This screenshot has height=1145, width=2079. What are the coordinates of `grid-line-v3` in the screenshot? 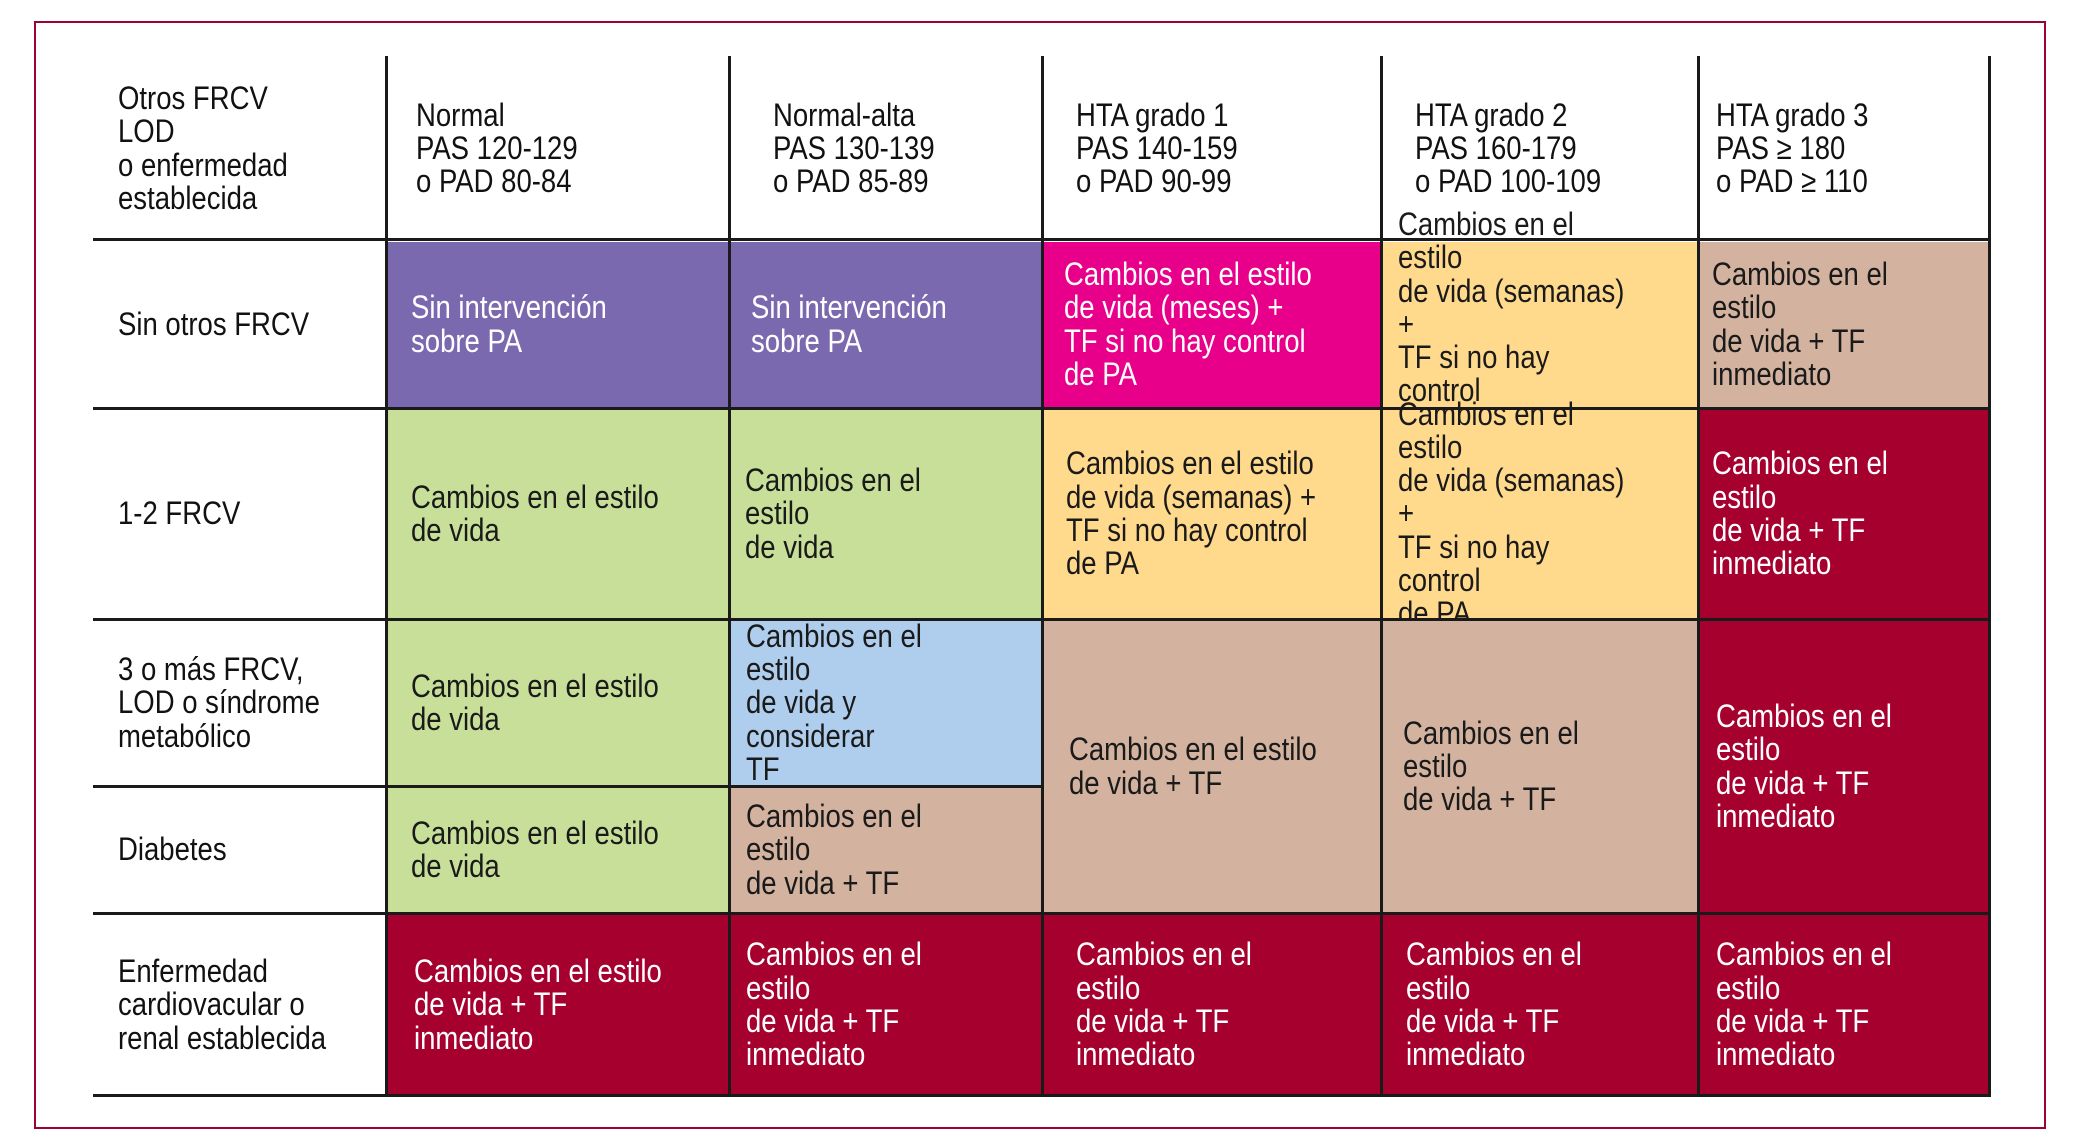 It's located at (1042, 576).